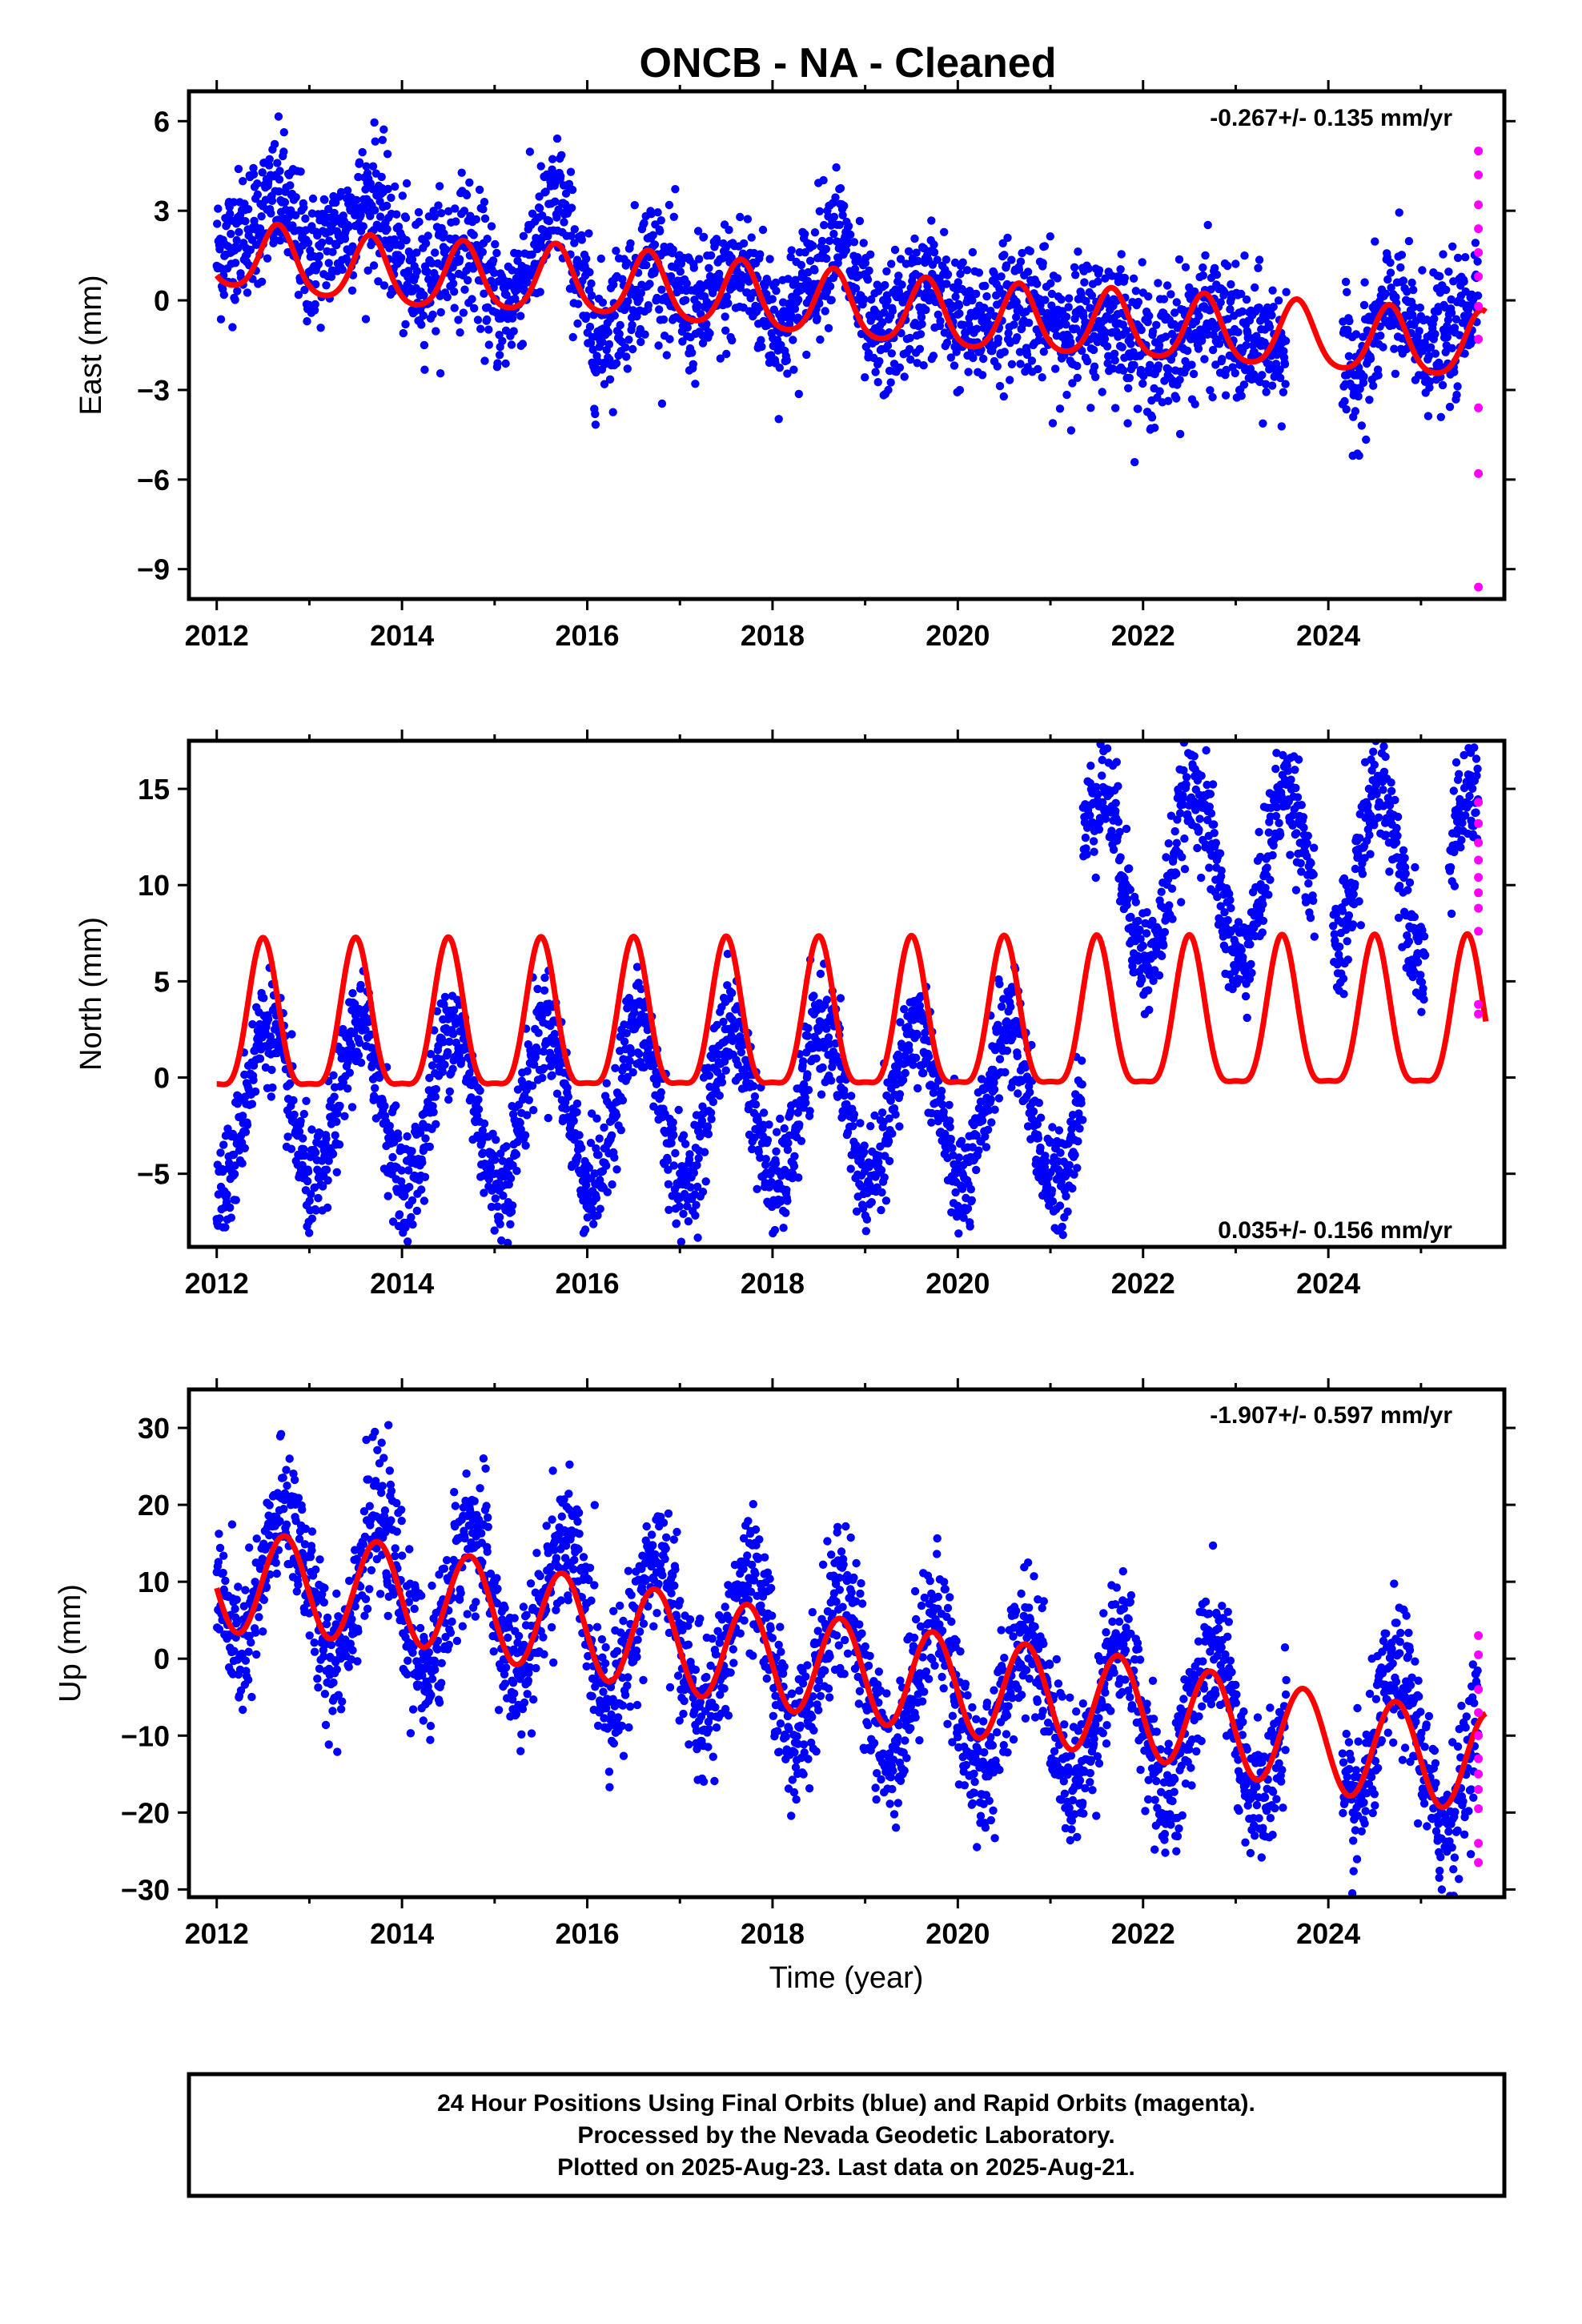 Image resolution: width=1582 pixels, height=2324 pixels. Describe the element at coordinates (162, 211) in the screenshot. I see `east-y-tick-label: 3` at that location.